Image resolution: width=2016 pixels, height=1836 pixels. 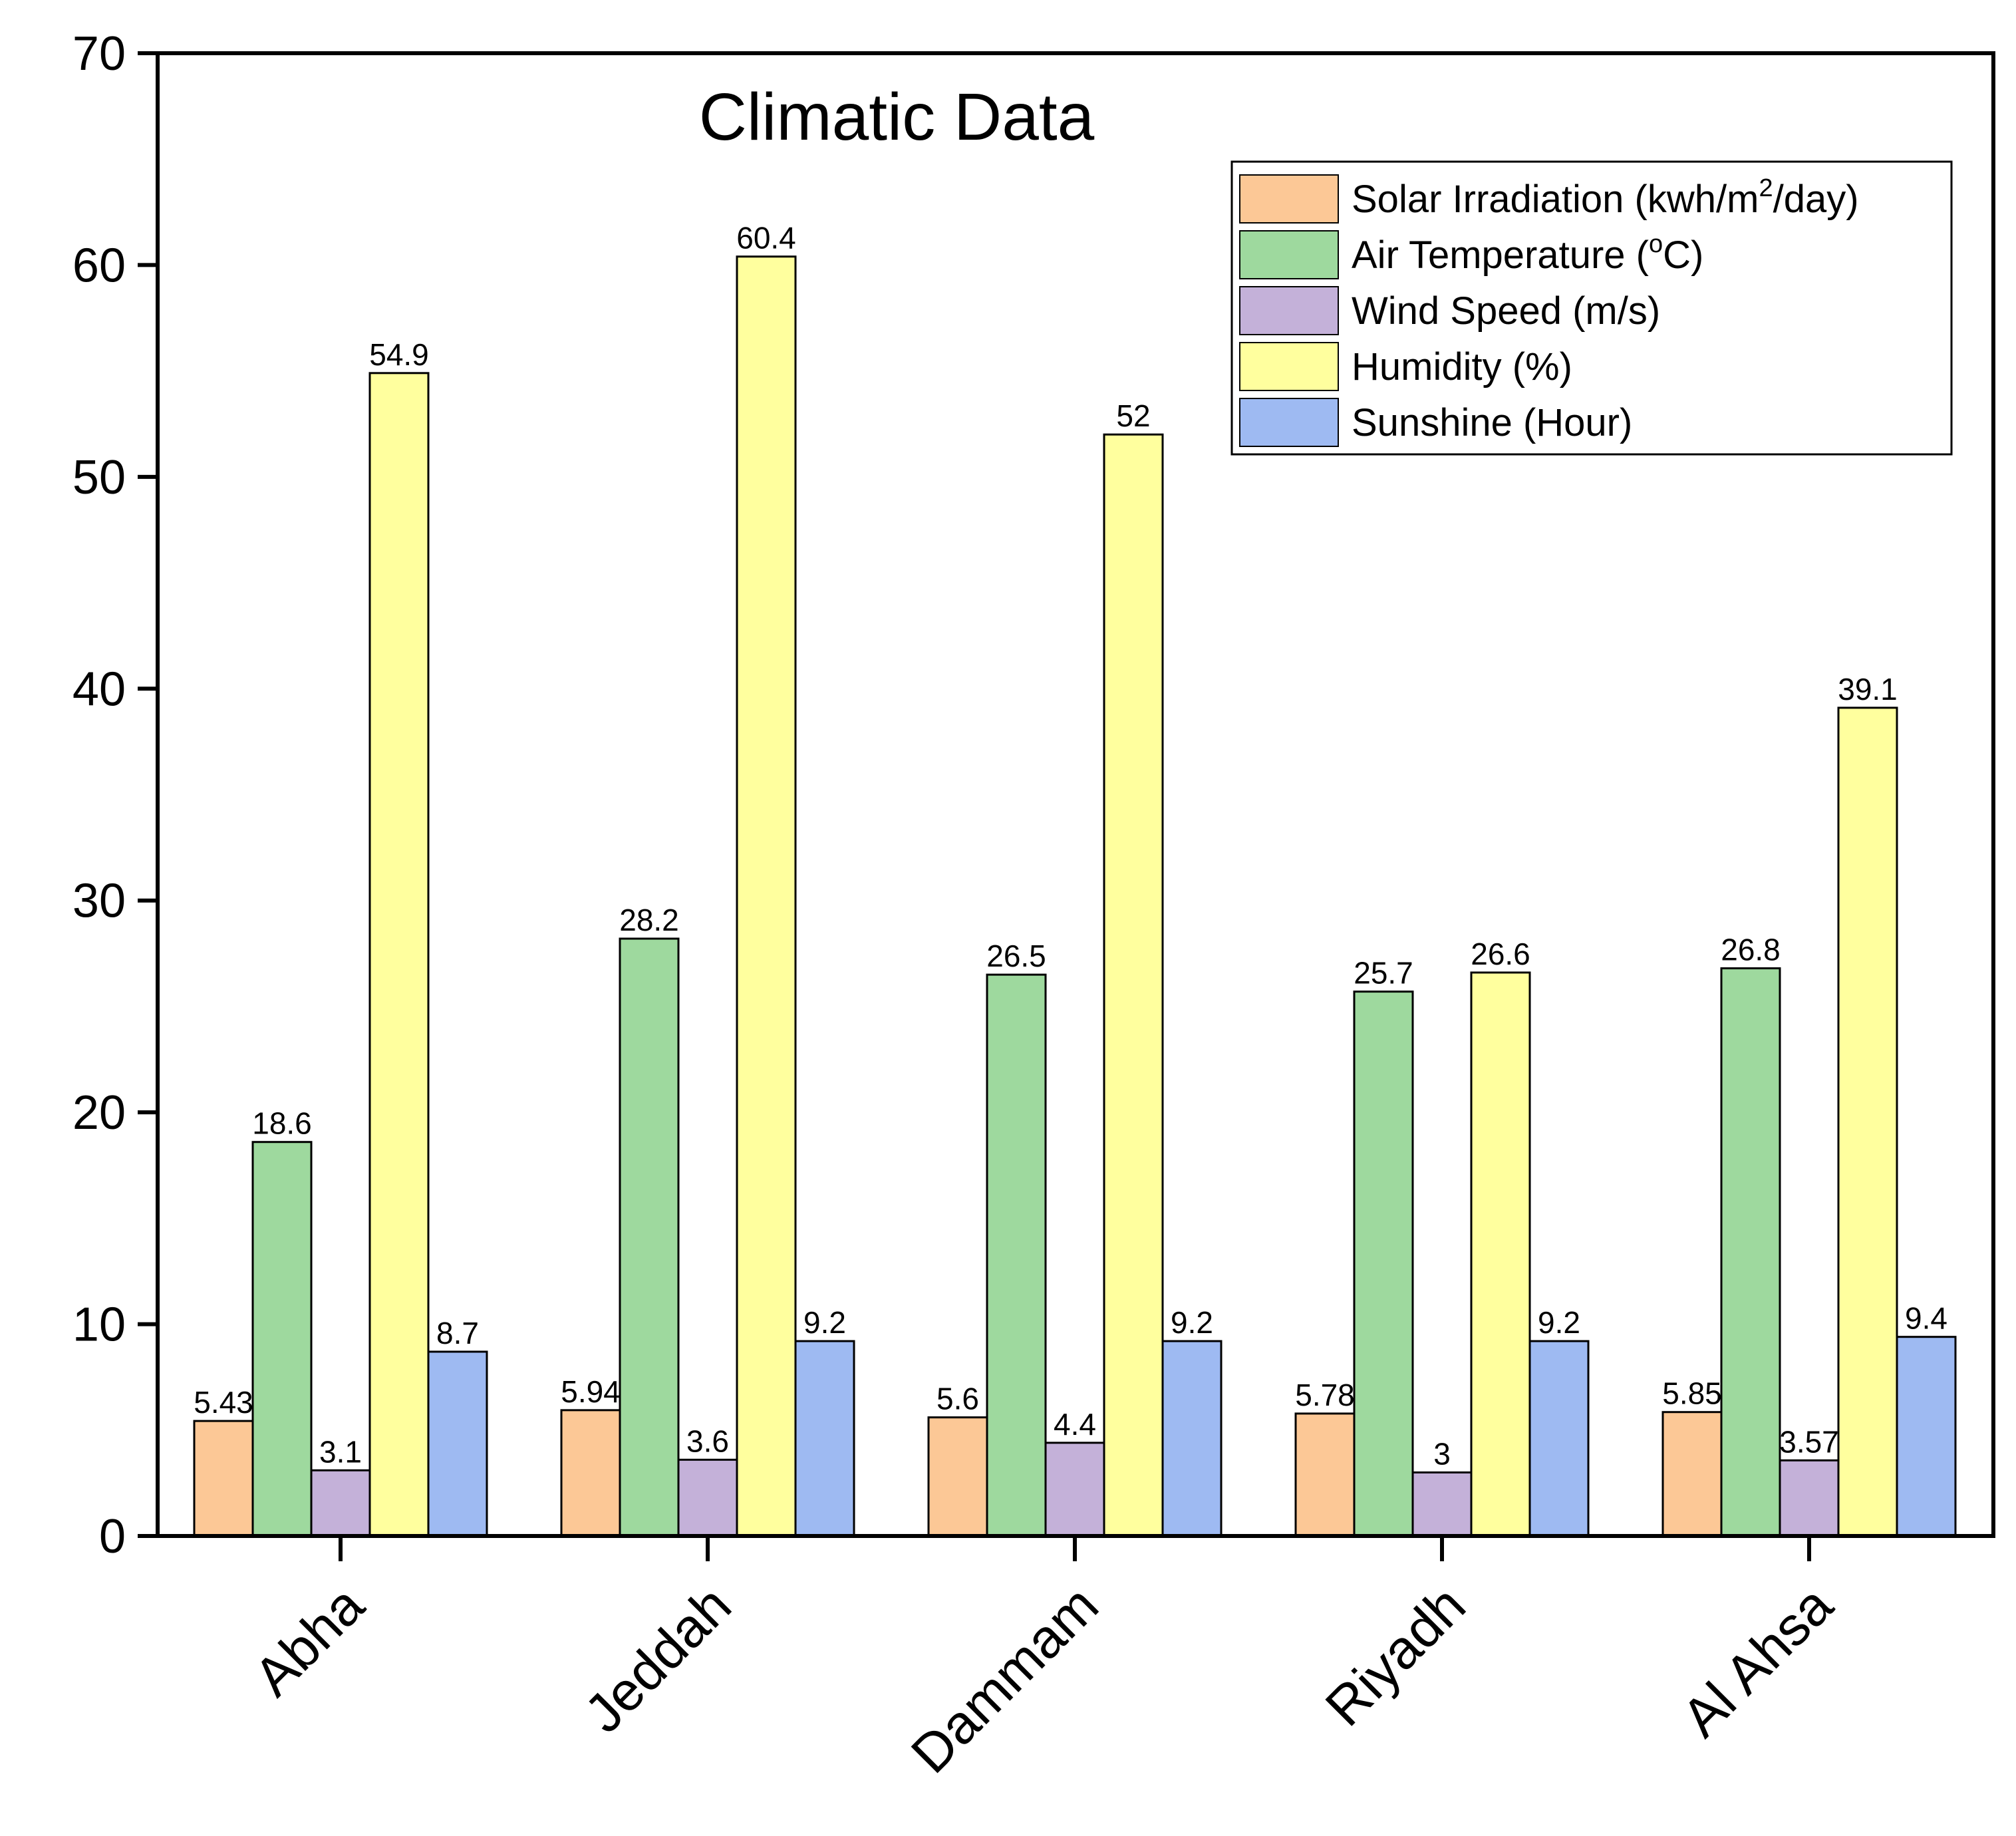 What do you see at coordinates (99, 1325) in the screenshot?
I see `y-tick-label: 10` at bounding box center [99, 1325].